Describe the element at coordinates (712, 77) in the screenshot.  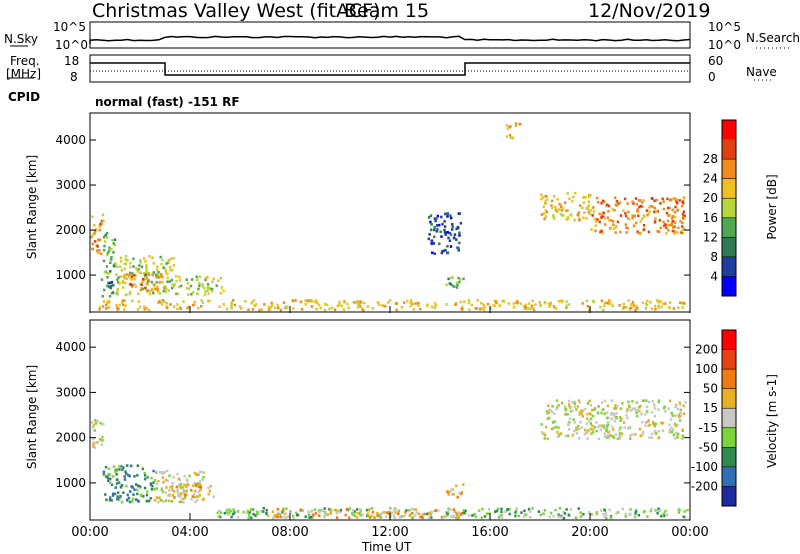
I see `nave-tick-low: 0` at that location.